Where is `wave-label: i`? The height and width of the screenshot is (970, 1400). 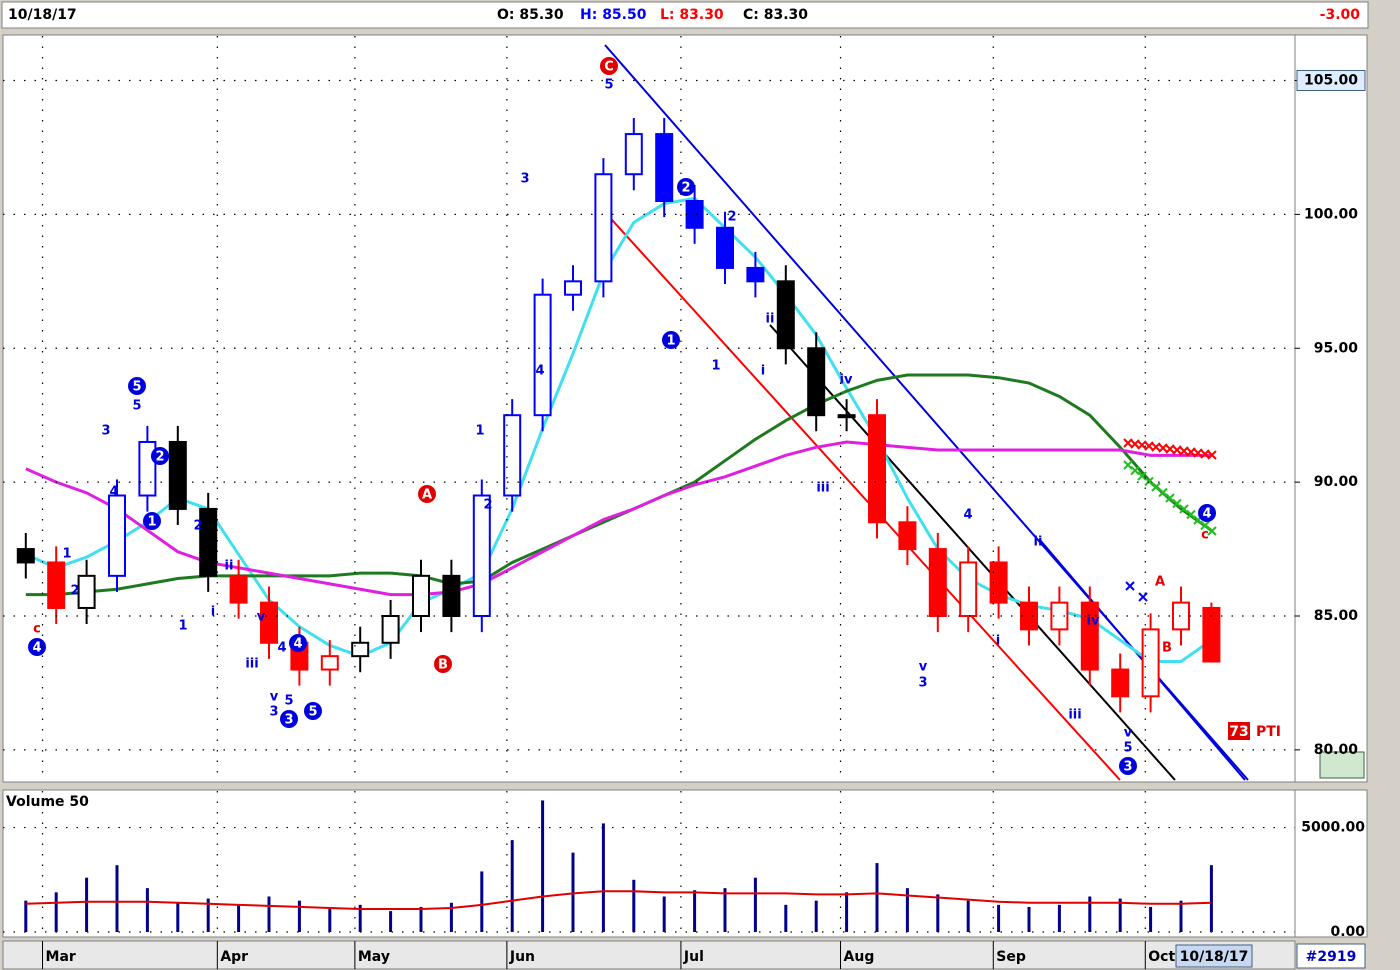 wave-label: i is located at coordinates (763, 371).